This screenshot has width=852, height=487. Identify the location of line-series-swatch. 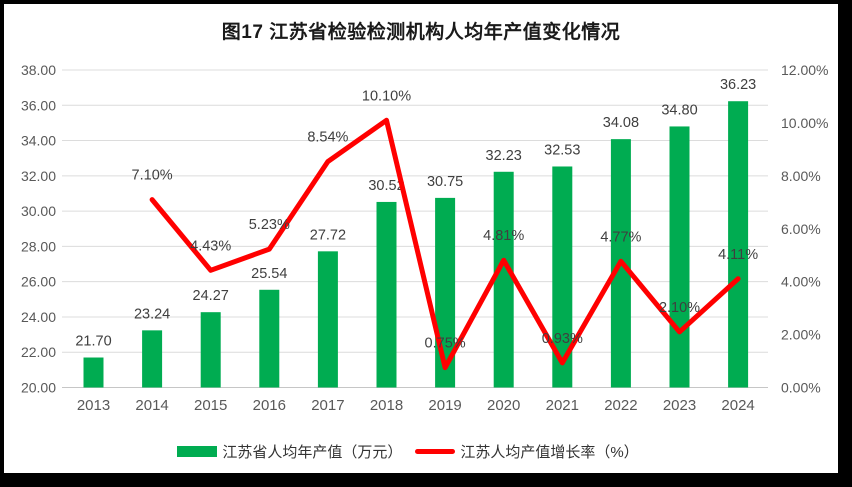
(435, 451).